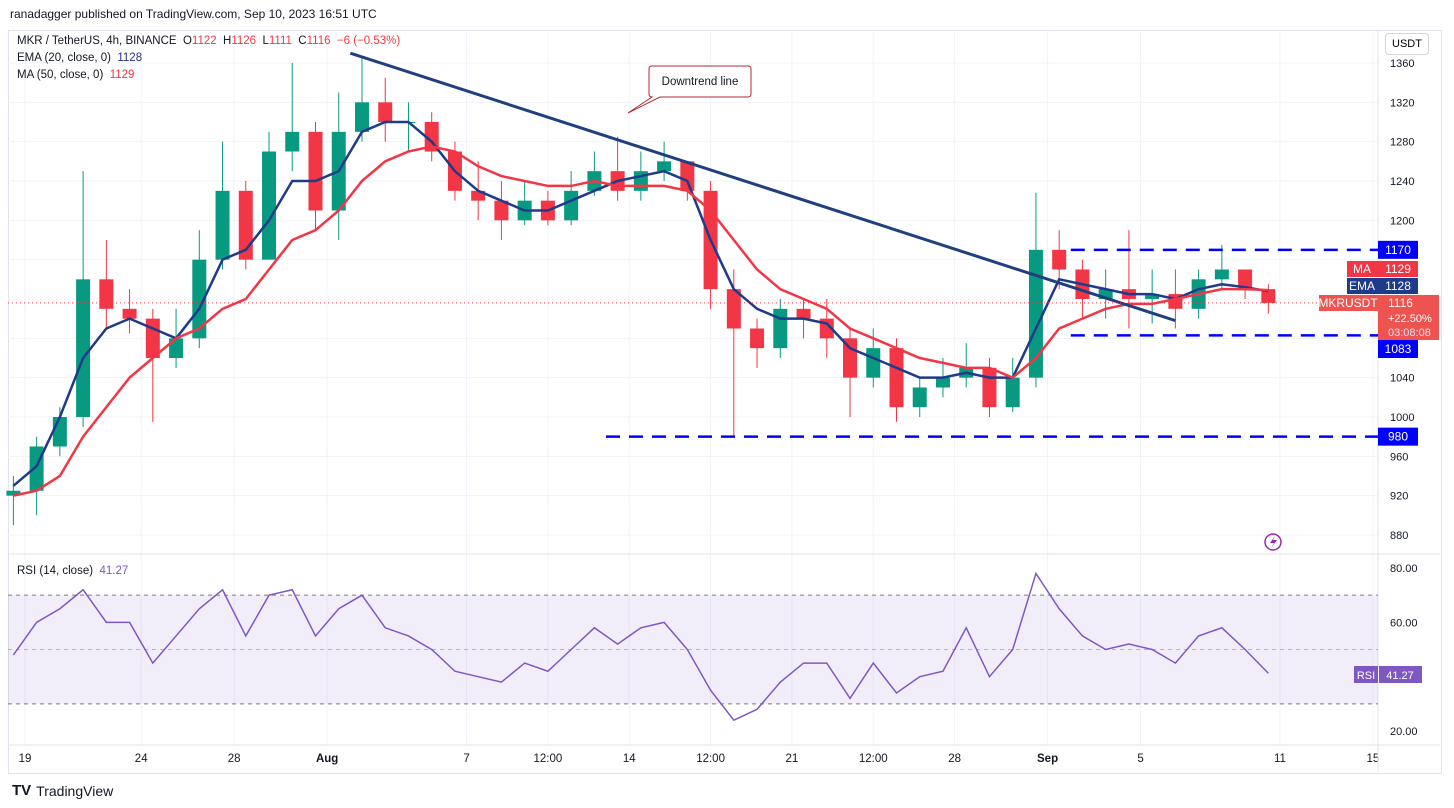  Describe the element at coordinates (1402, 182) in the screenshot. I see `price-tick-label: 1240` at that location.